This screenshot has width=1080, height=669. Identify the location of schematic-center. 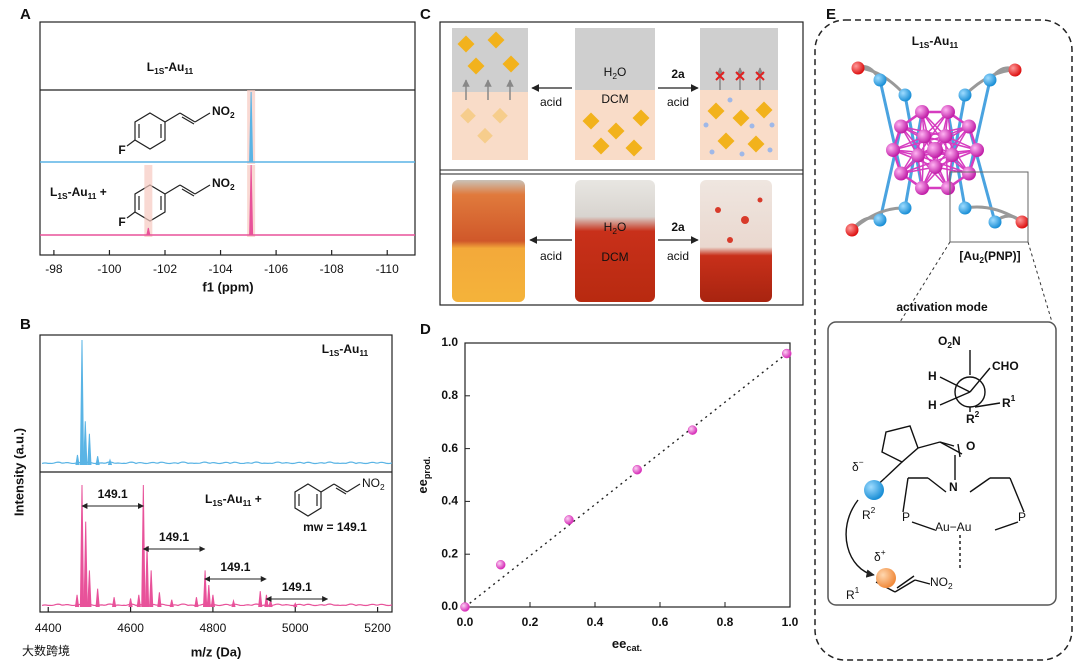
(615, 94).